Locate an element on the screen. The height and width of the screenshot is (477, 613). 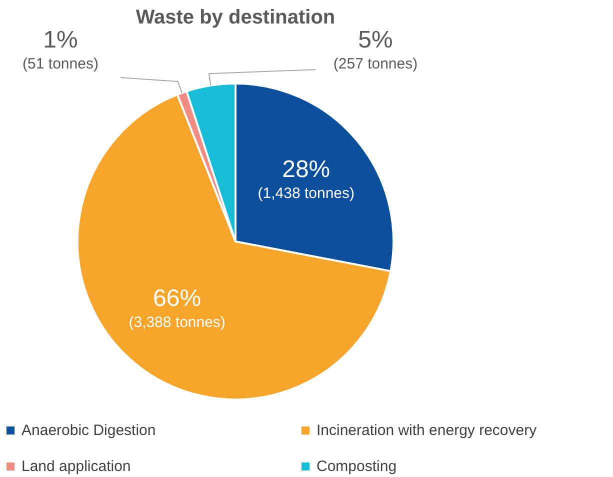
legend-label: Land application is located at coordinates (76, 466).